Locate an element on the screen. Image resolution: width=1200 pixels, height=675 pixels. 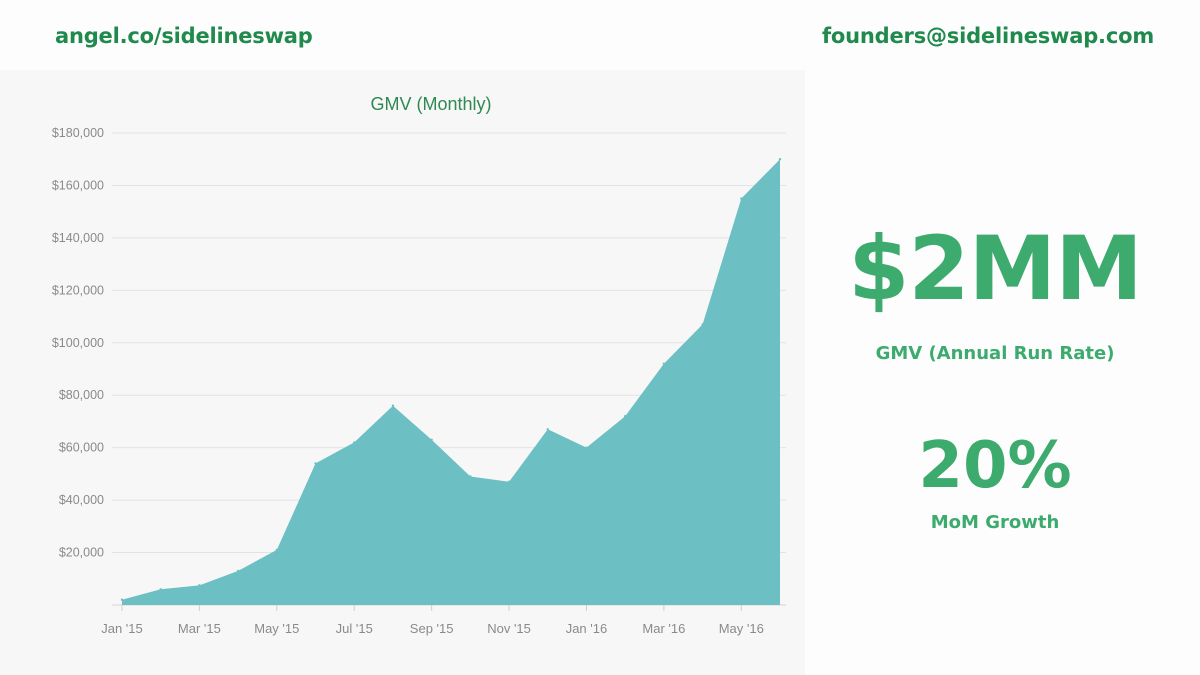
angellist-link: angel.co/sidelineswap is located at coordinates (184, 36).